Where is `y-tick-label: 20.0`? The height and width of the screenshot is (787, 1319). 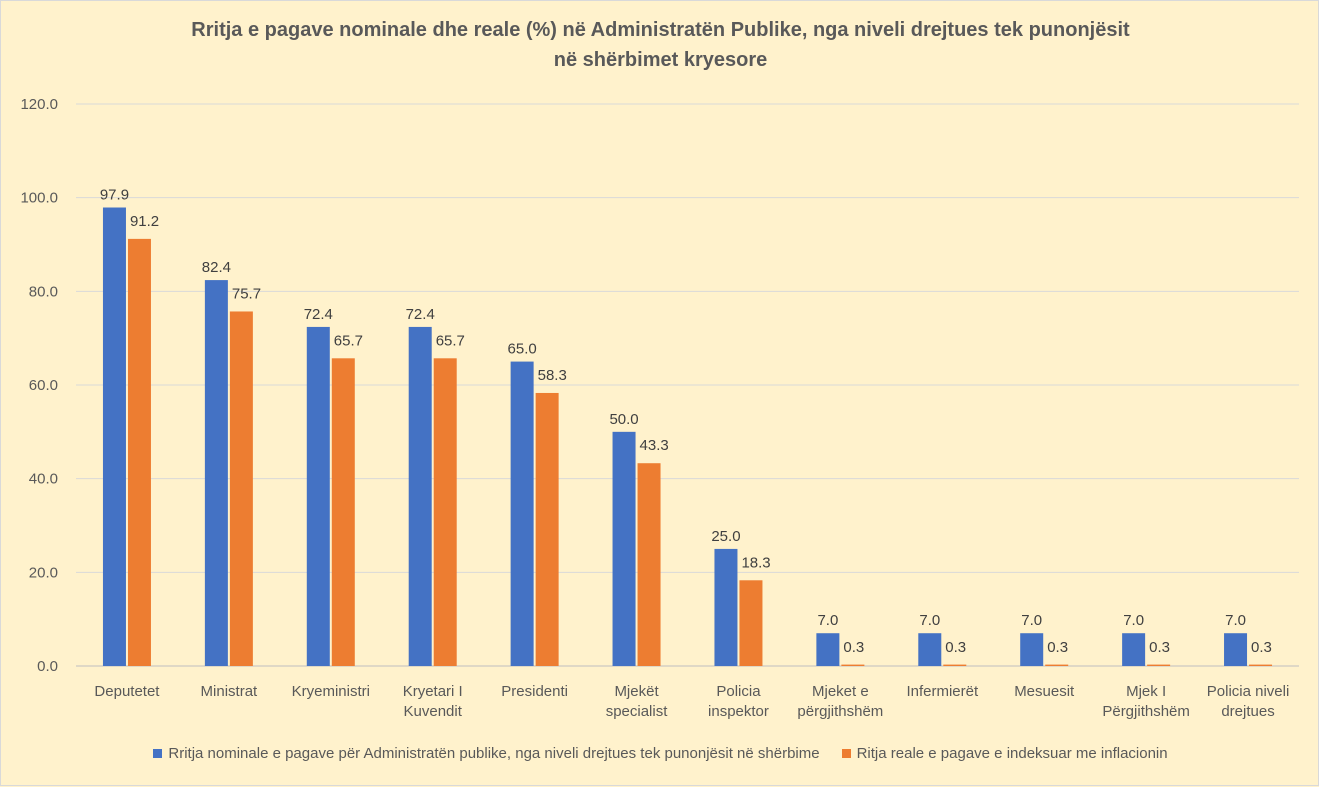 y-tick-label: 20.0 is located at coordinates (43, 572).